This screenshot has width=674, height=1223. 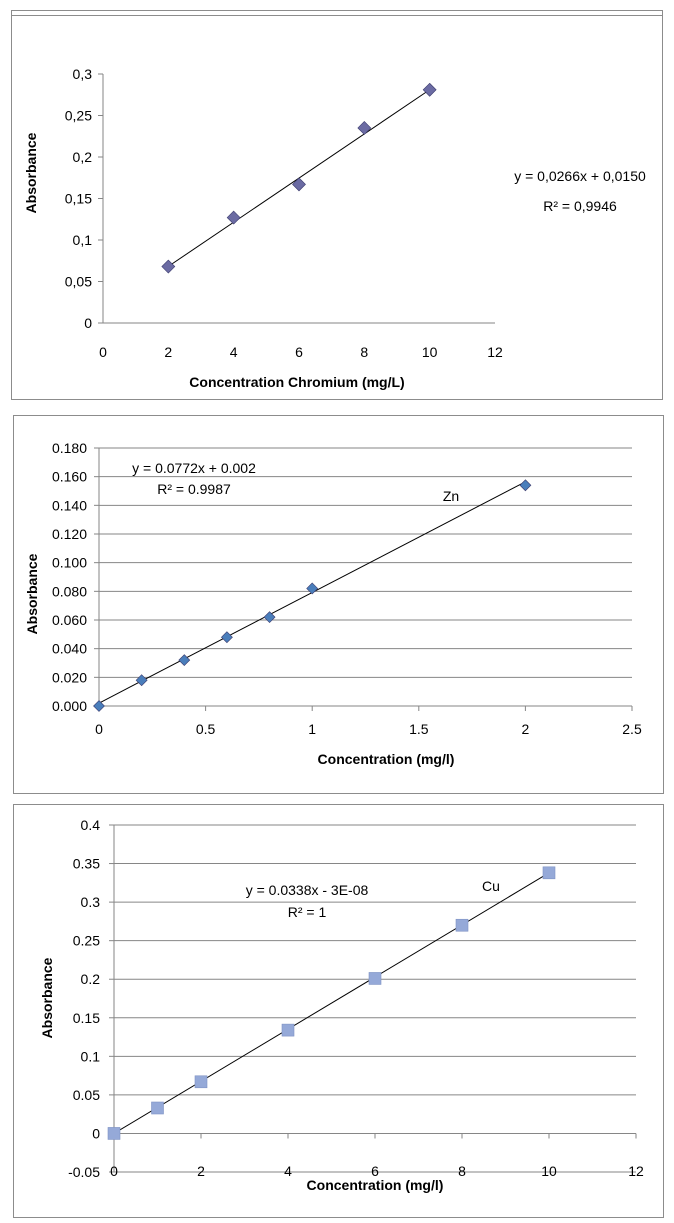 What do you see at coordinates (69, 677) in the screenshot?
I see `y-tick-label: 0.020` at bounding box center [69, 677].